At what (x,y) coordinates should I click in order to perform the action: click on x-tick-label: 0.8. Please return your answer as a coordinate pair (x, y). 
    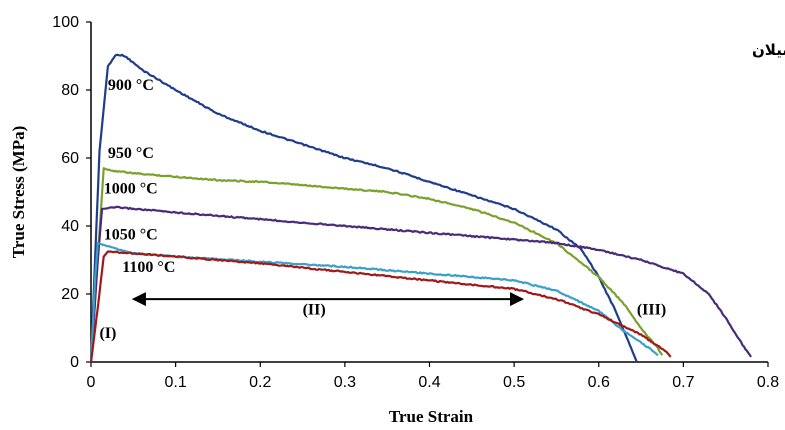
    Looking at the image, I should click on (768, 382).